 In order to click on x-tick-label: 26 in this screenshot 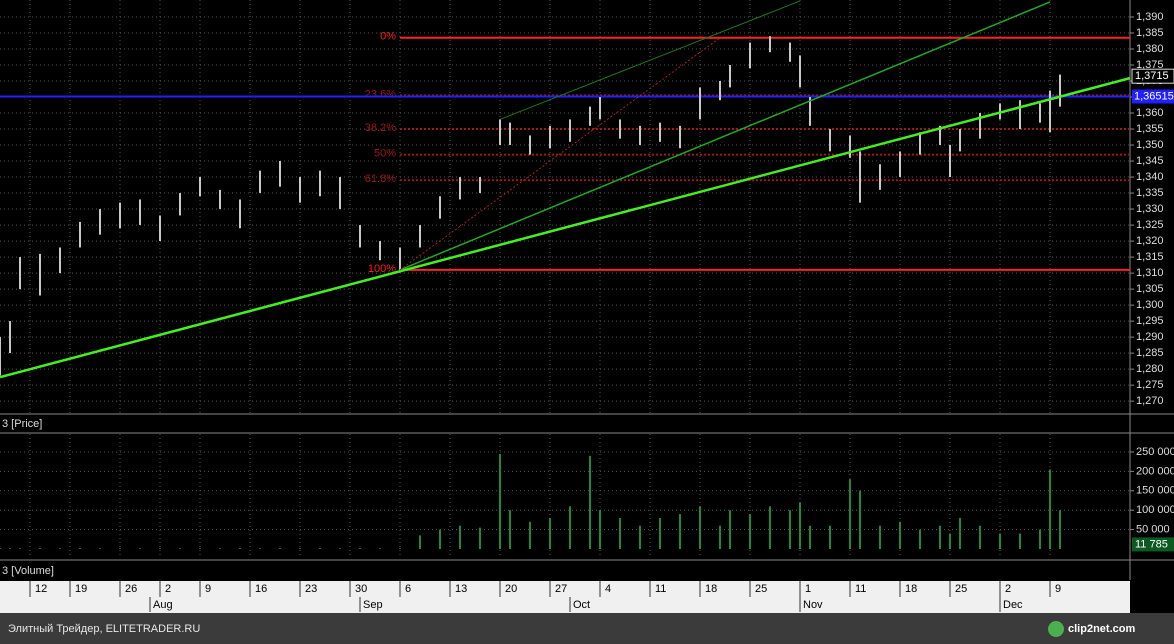, I will do `click(131, 589)`.